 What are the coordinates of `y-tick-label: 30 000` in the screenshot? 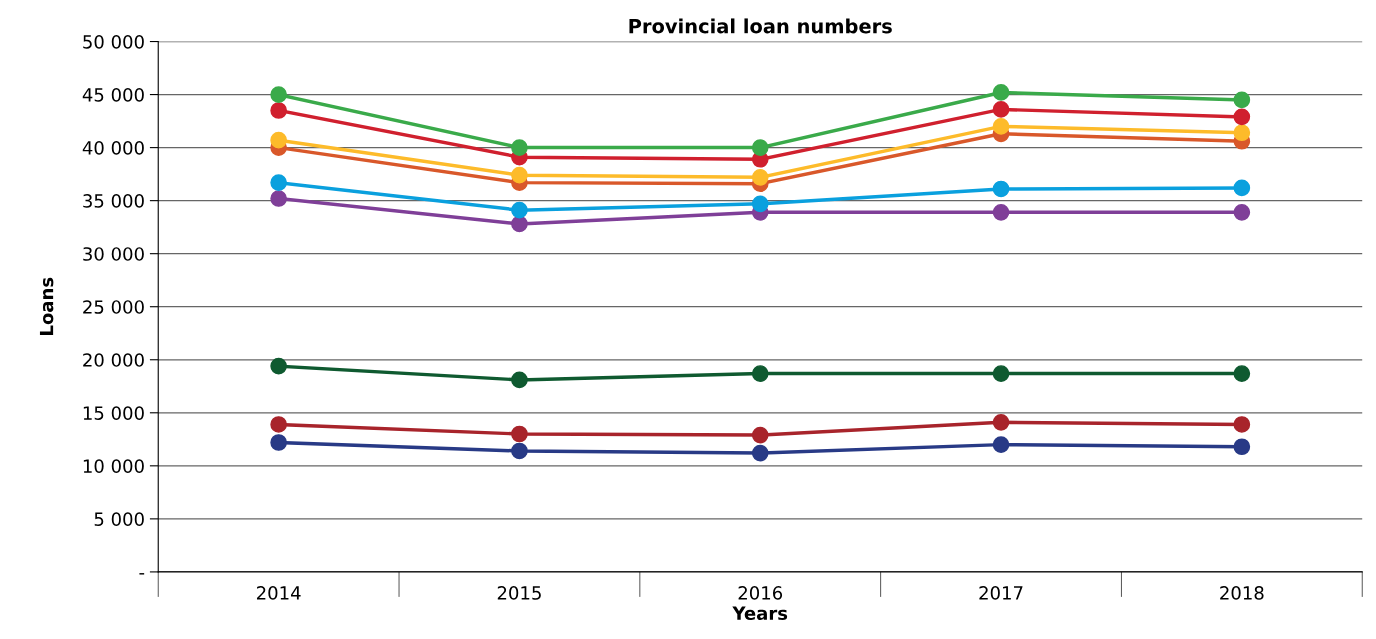 It's located at (113, 254).